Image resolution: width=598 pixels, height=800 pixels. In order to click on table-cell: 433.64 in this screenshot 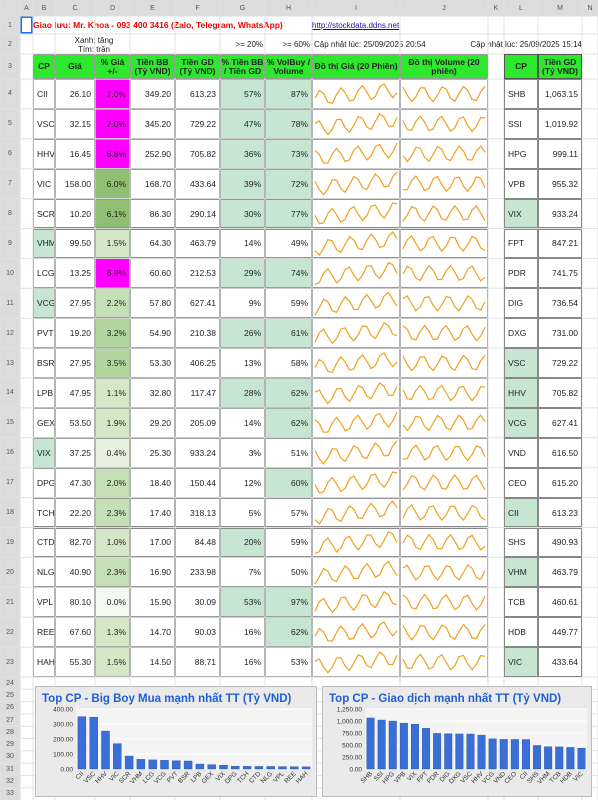, I will do `click(560, 662)`.